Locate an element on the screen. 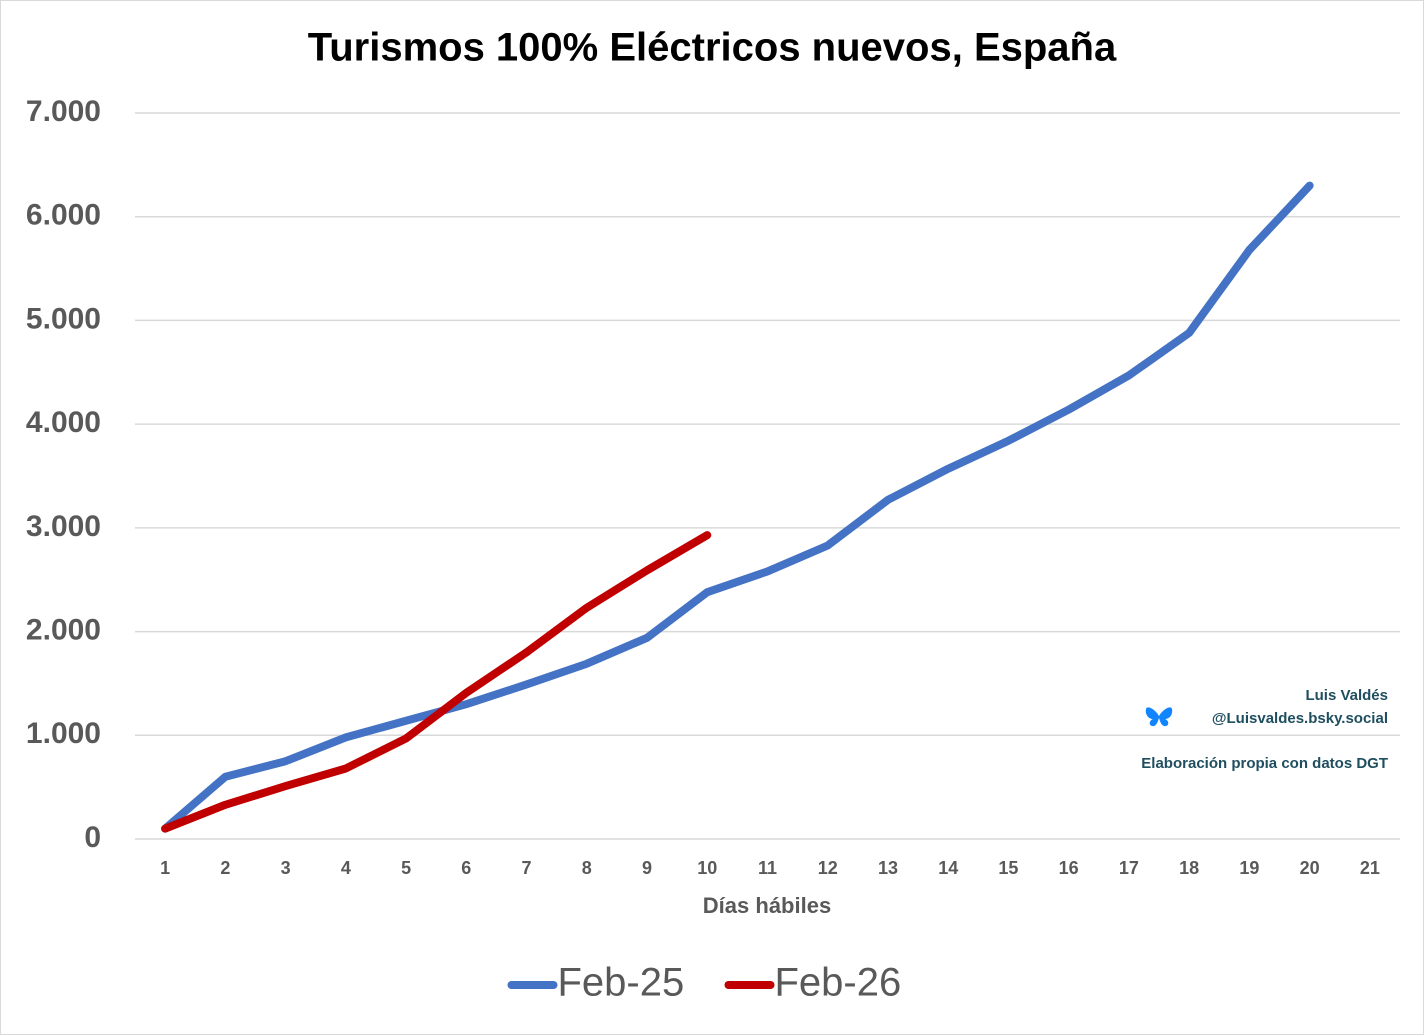 The width and height of the screenshot is (1424, 1035). x-tick-label: 17 is located at coordinates (1129, 868).